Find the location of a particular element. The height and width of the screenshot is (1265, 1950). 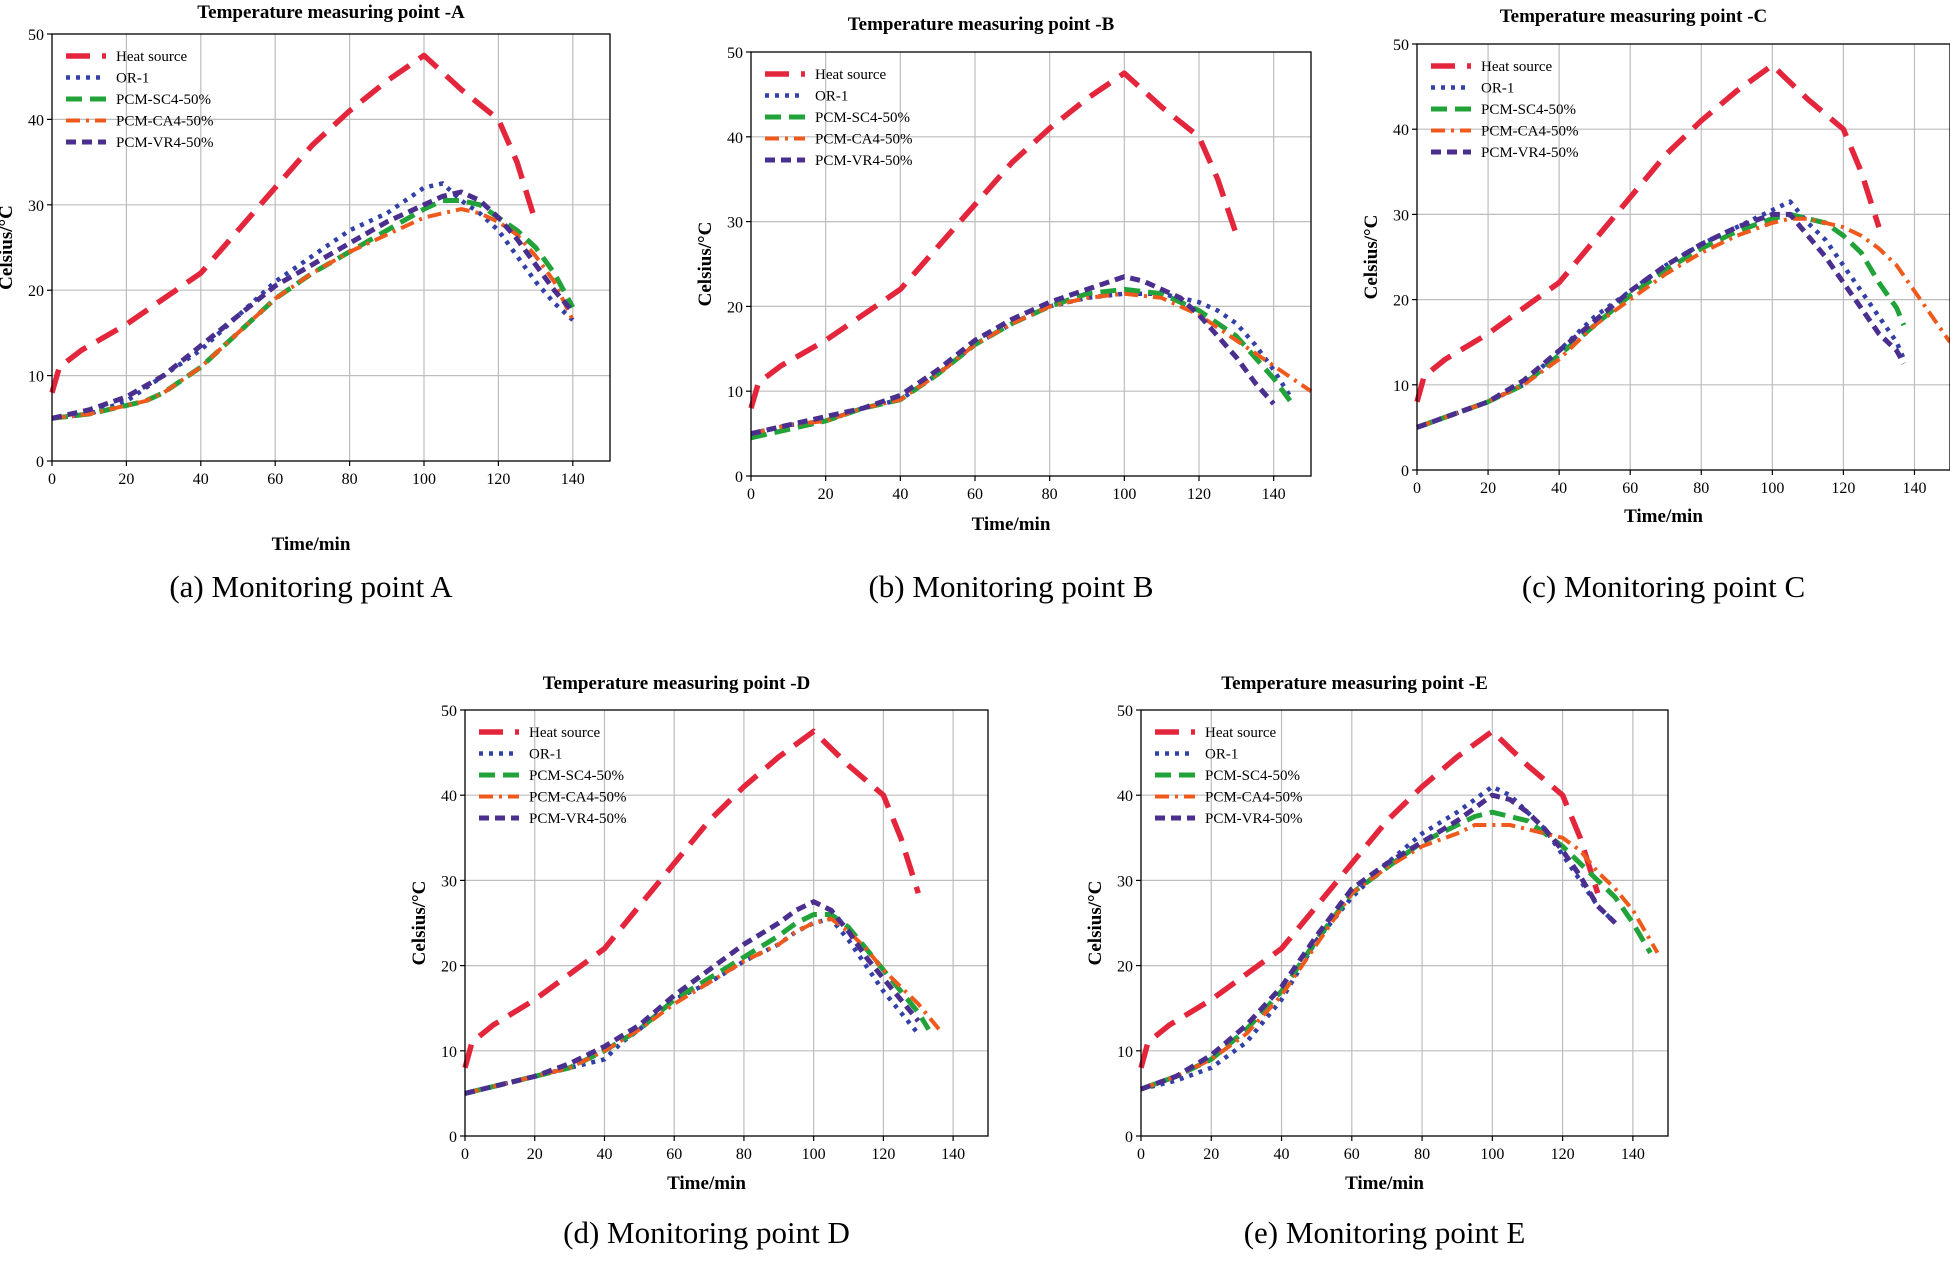

chart-title: Temperature measuring point -C is located at coordinates (1634, 16).